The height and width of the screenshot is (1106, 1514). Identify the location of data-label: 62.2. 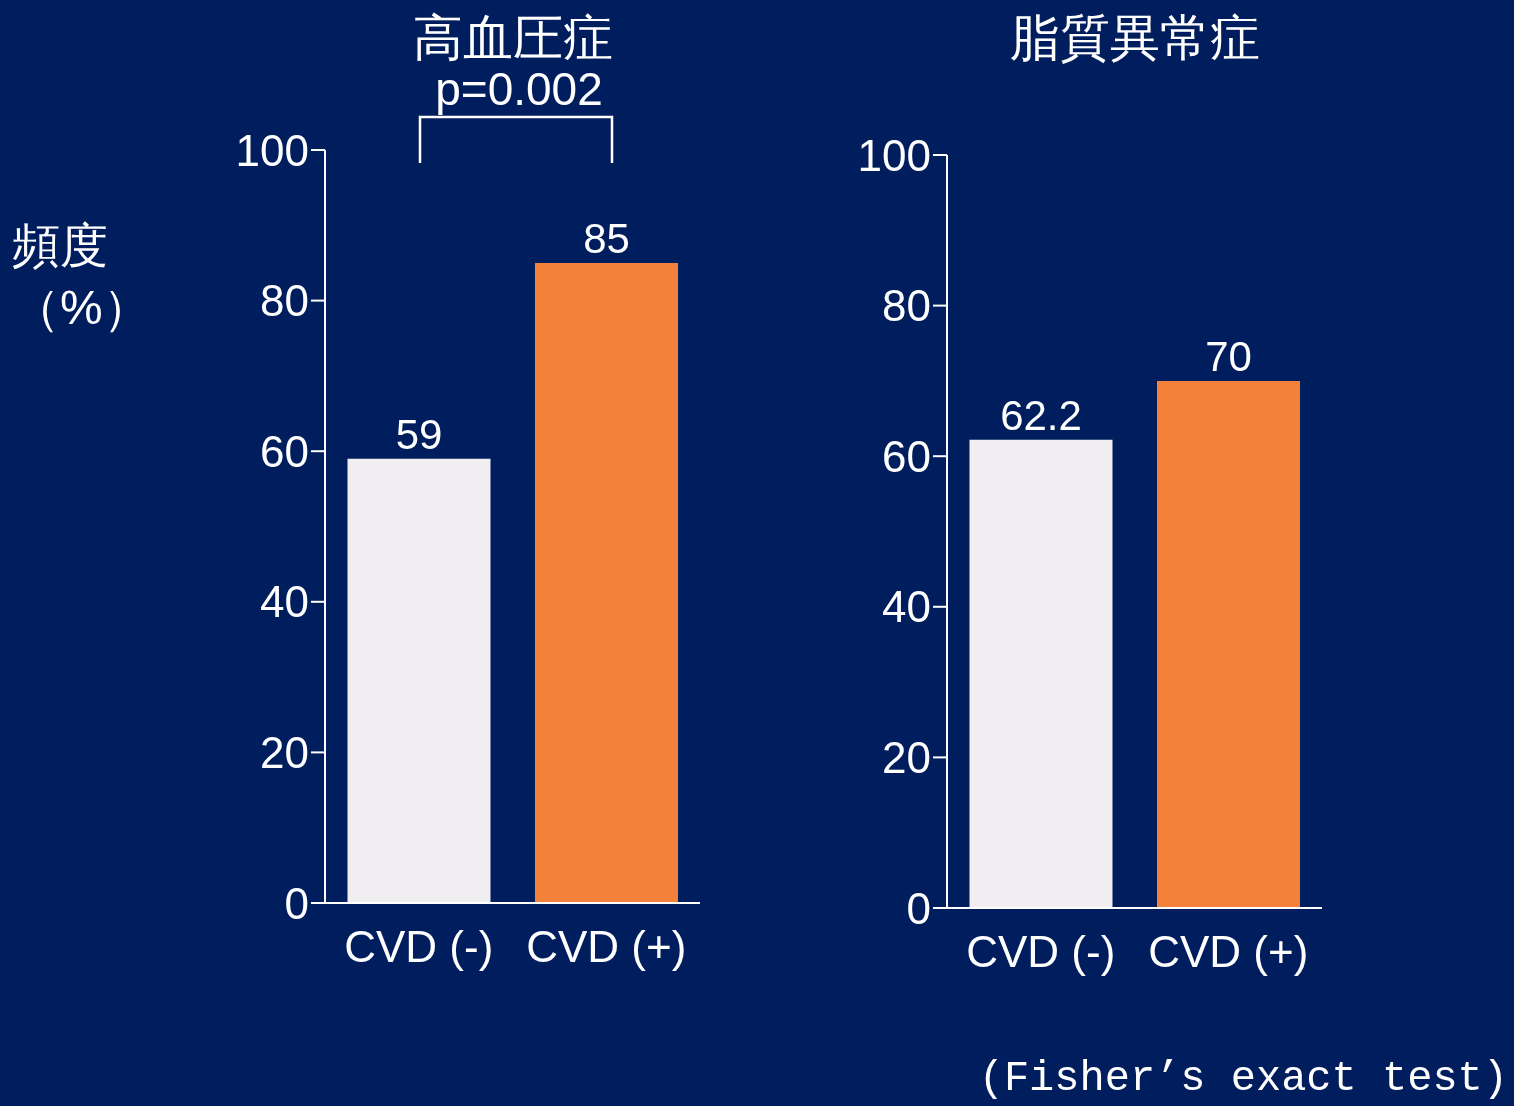
(1041, 415).